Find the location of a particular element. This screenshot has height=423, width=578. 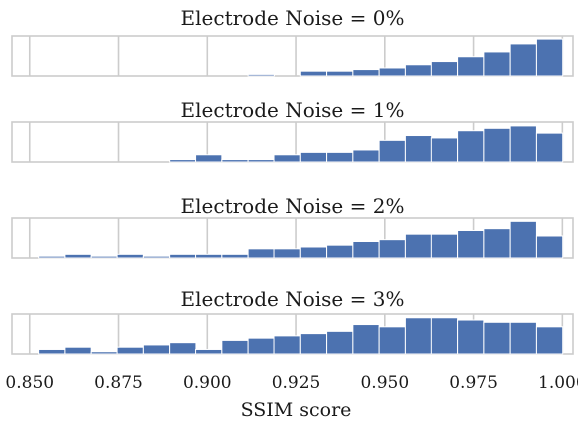

x-tick-label: 0.850 is located at coordinates (29, 383).